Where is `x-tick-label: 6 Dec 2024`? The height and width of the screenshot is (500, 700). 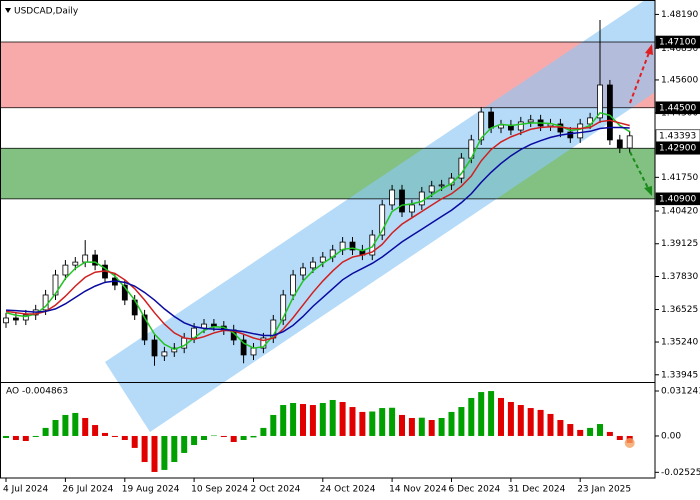 x-tick-label: 6 Dec 2024 is located at coordinates (475, 490).